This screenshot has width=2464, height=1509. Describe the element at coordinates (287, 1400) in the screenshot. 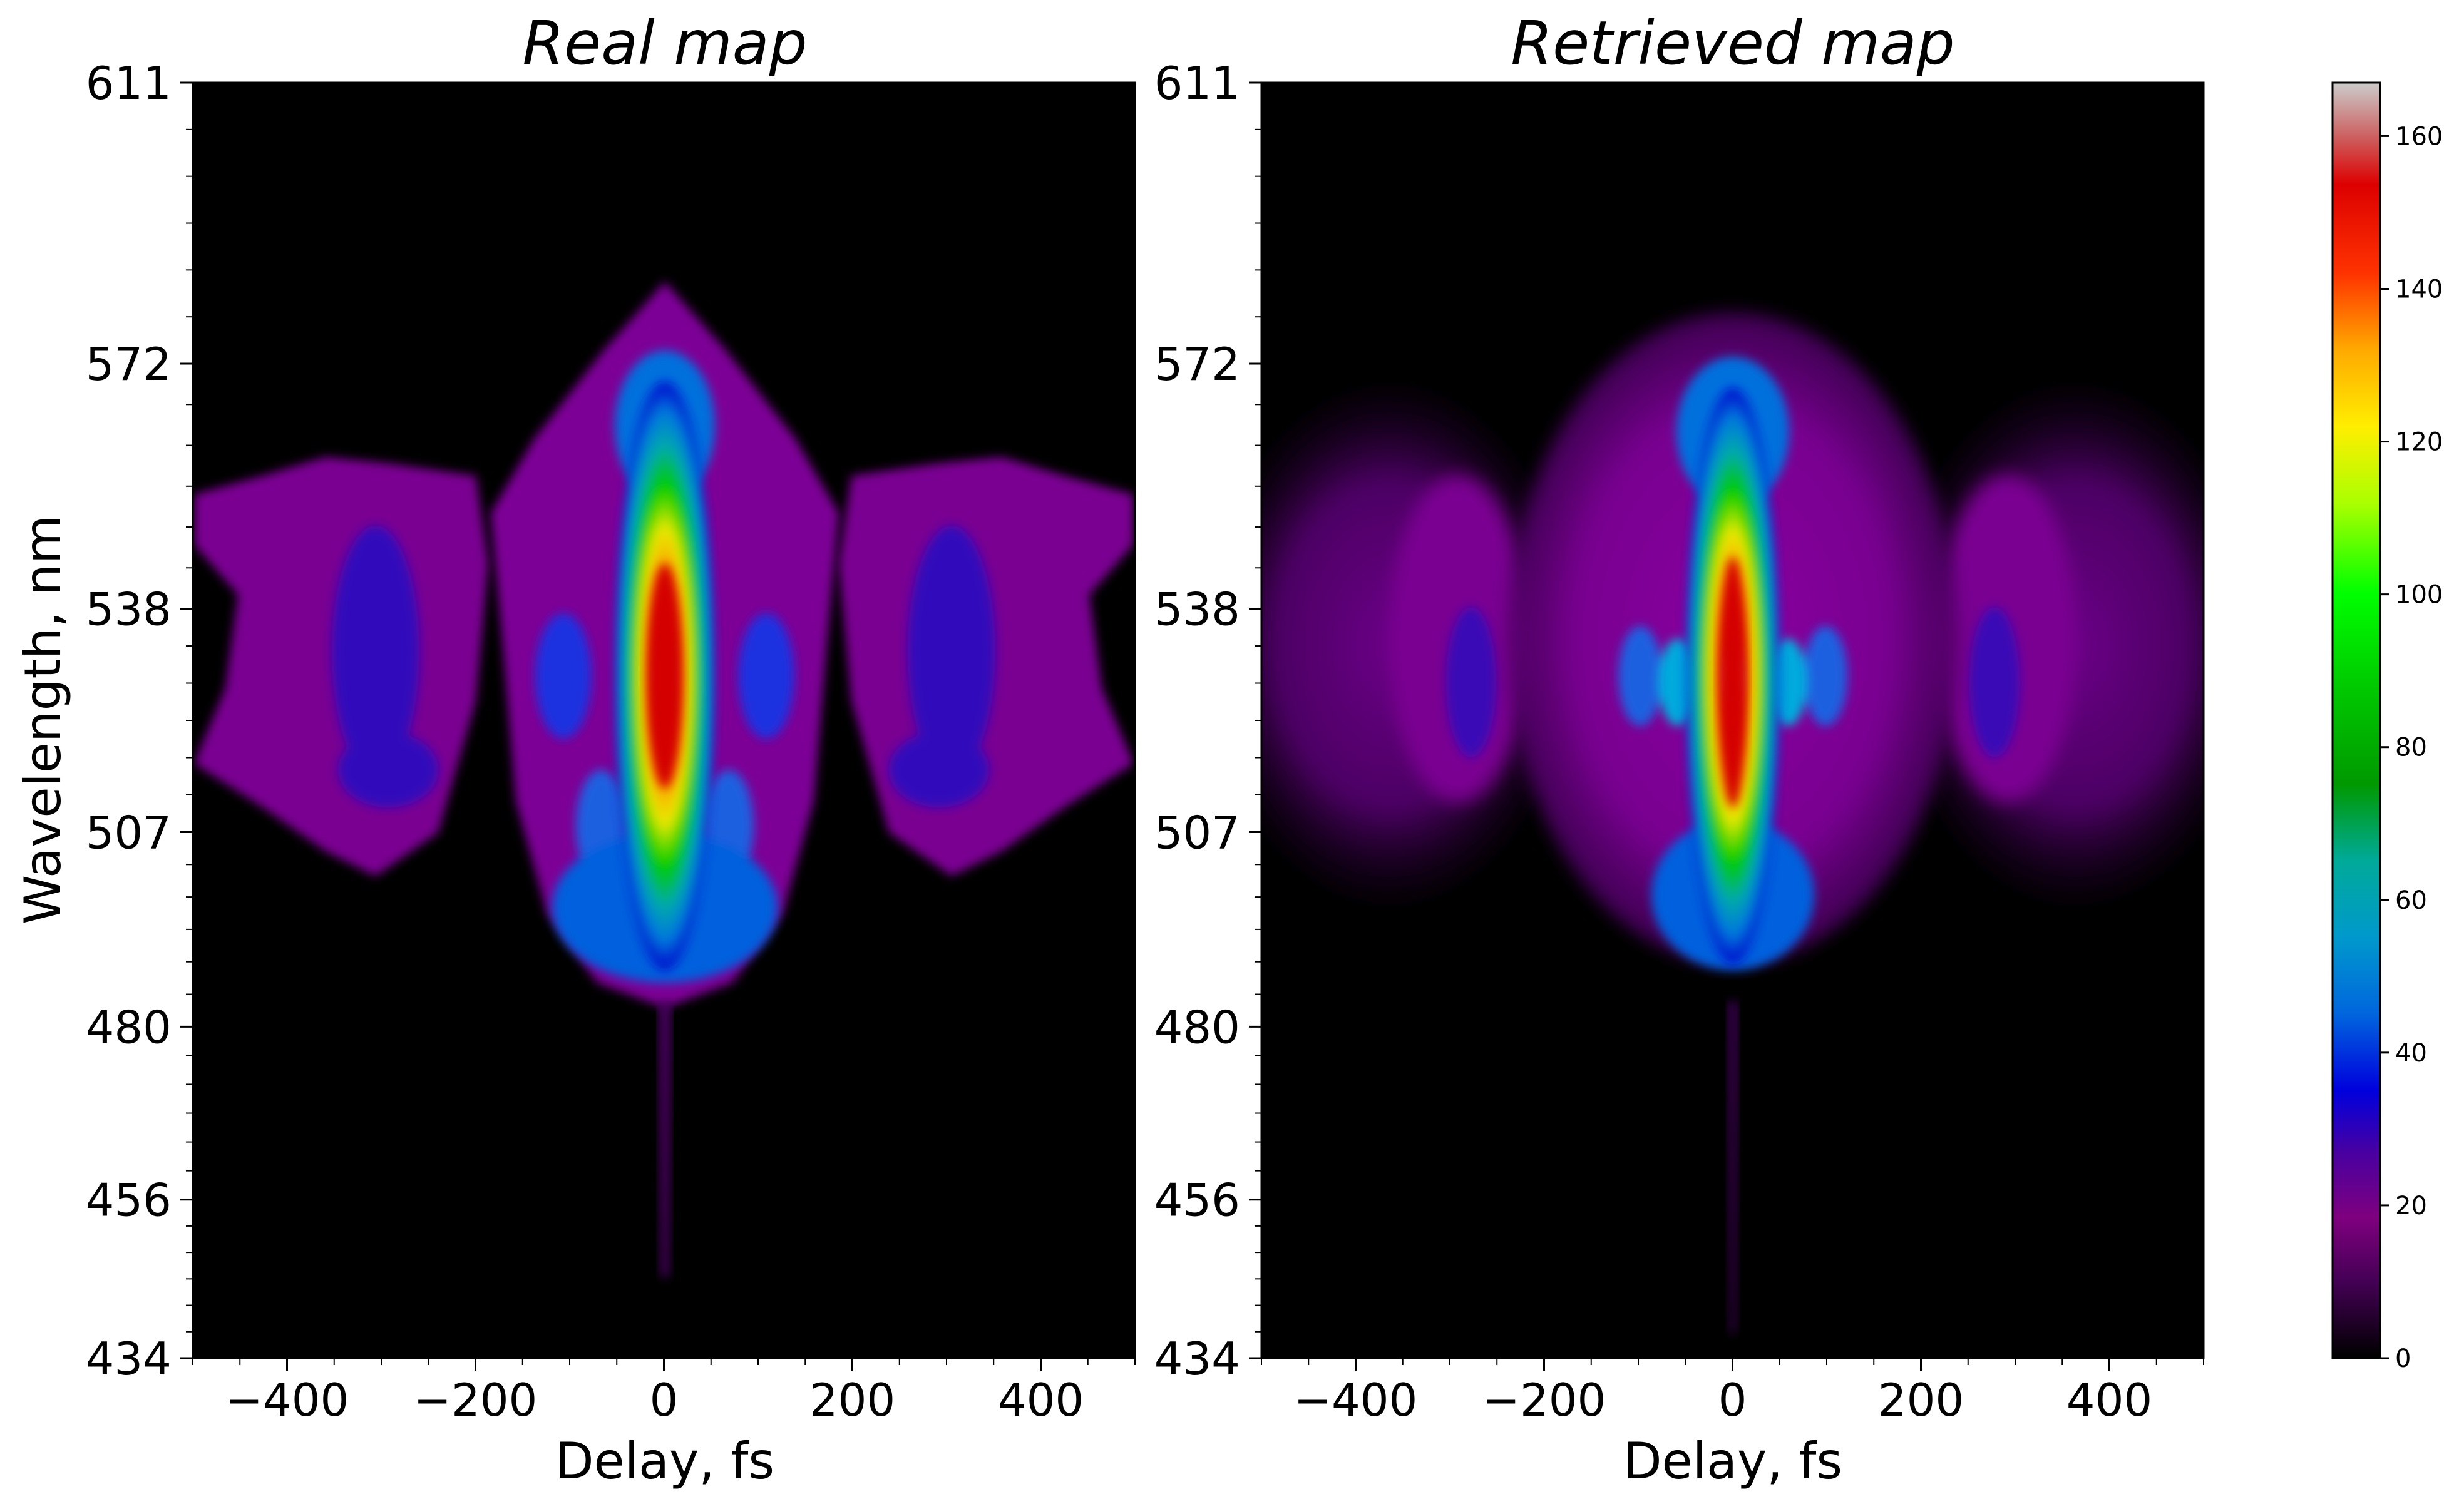

I see `real-map-xtick-label: −400` at that location.